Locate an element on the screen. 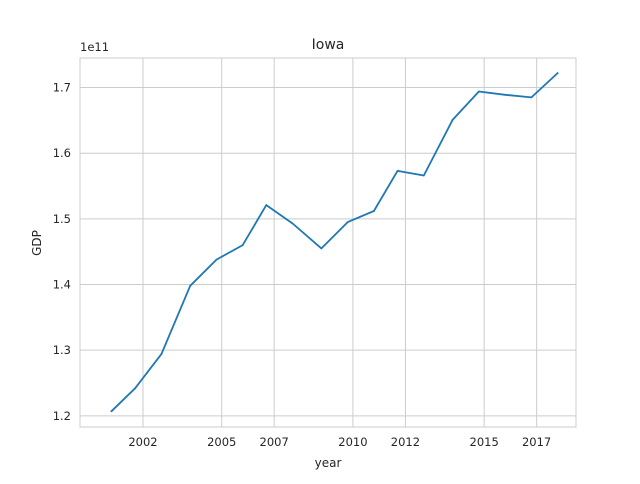  y-axis-label: GDP is located at coordinates (37, 243).